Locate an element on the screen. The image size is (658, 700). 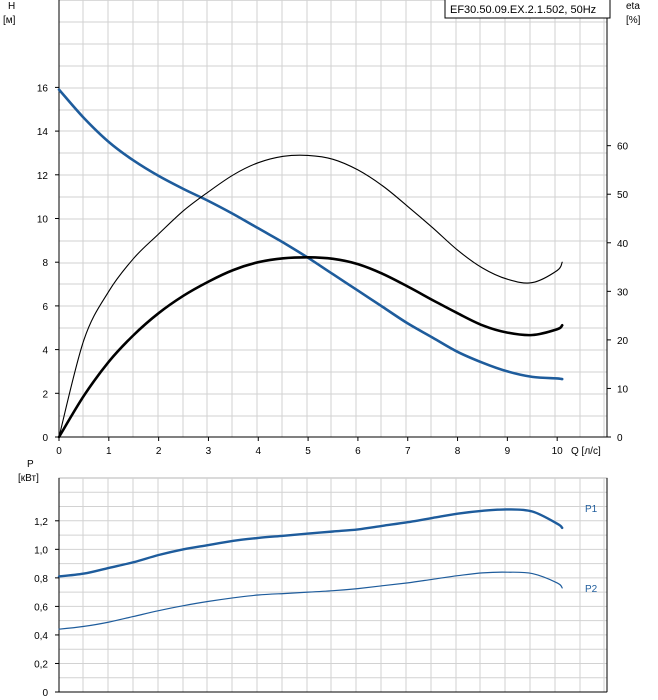
power-tick-label: 0,4 is located at coordinates (41, 636).